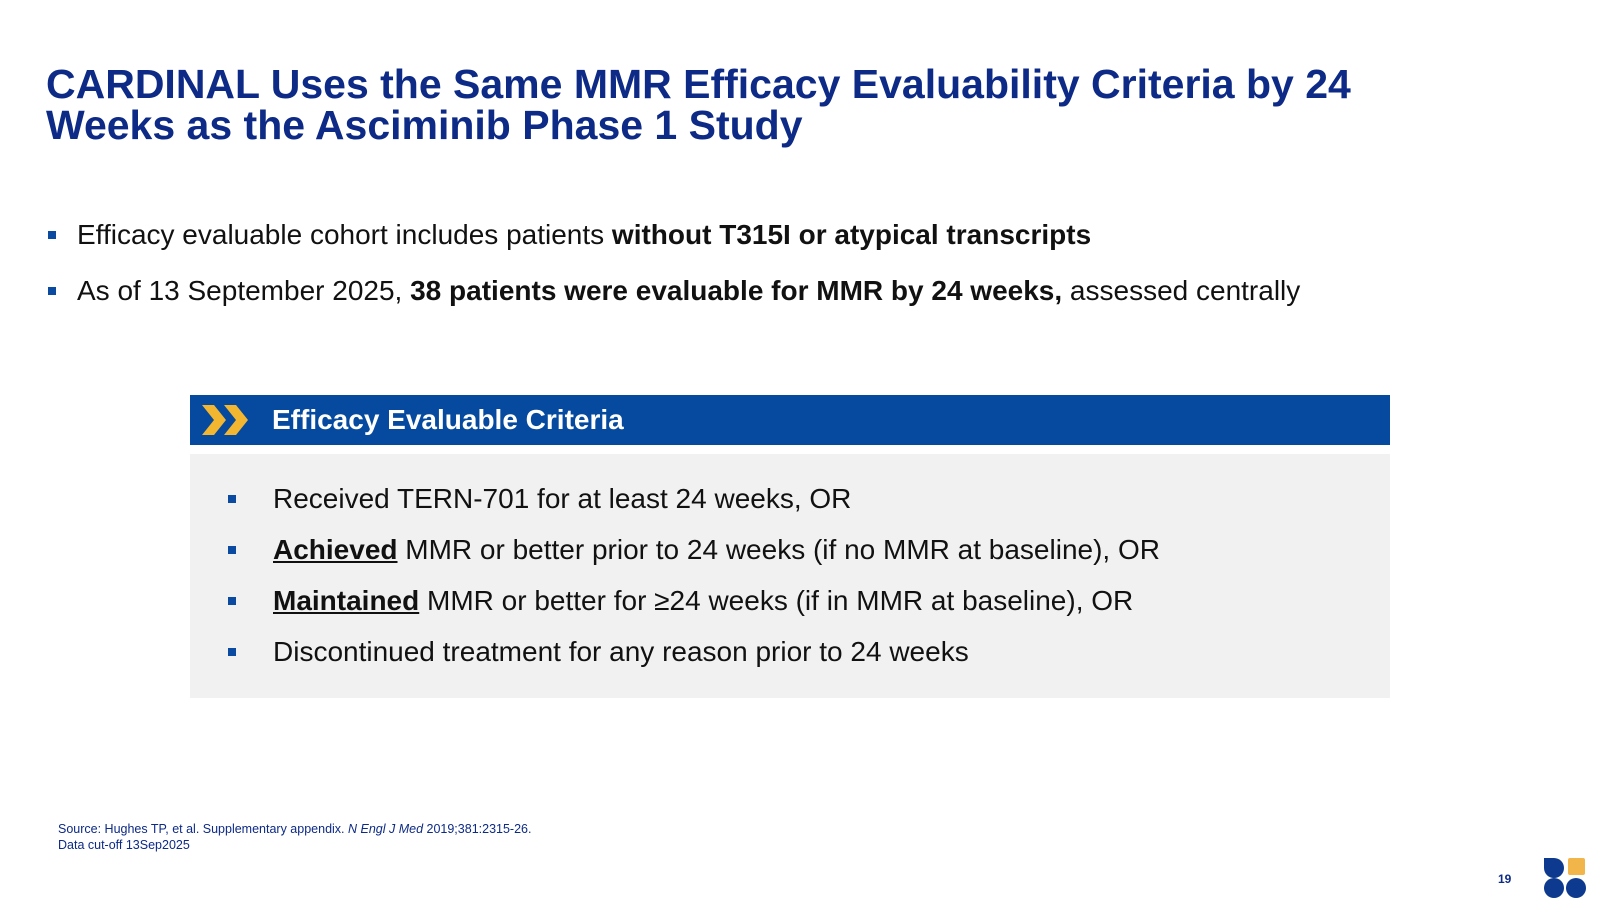  What do you see at coordinates (1181, 290) in the screenshot?
I see `bullet-text-tail: assessed centrally` at bounding box center [1181, 290].